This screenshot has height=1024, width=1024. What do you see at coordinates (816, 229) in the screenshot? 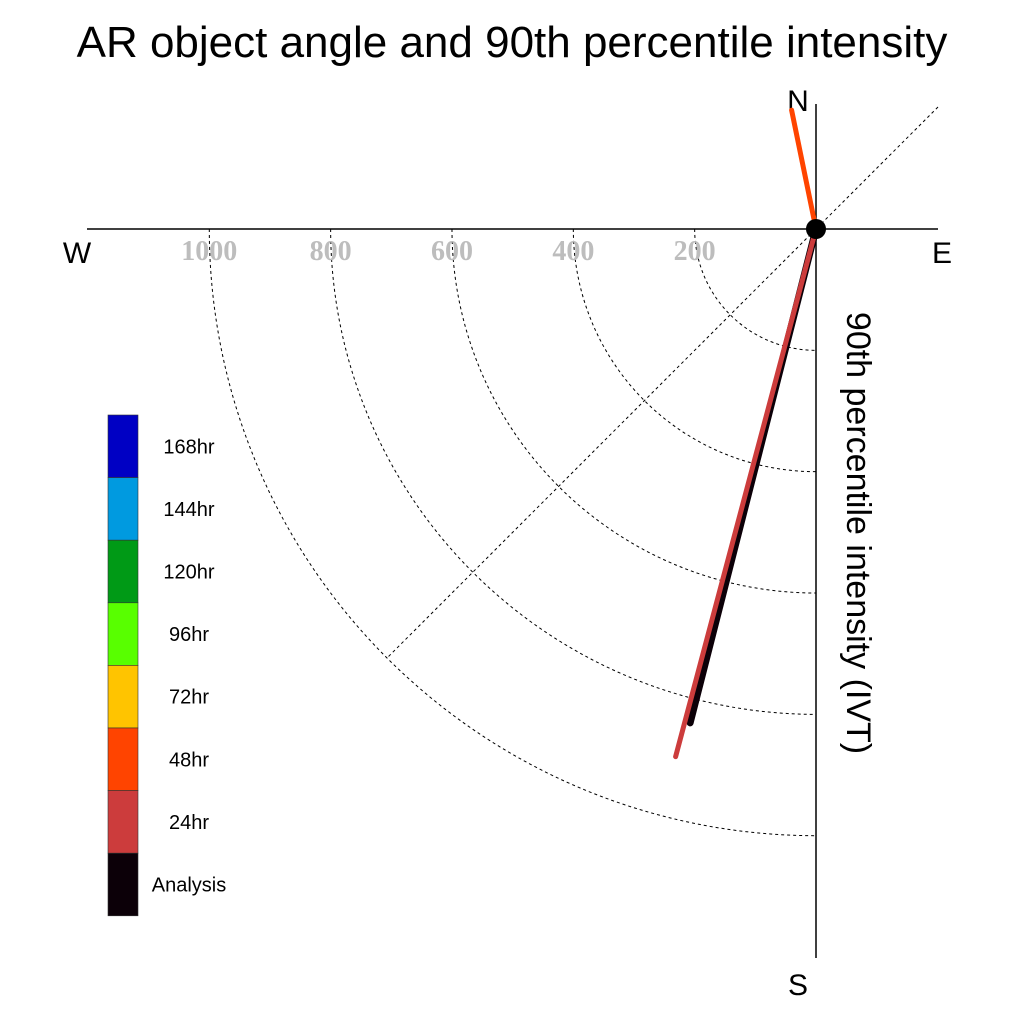
I see `origin-marker` at bounding box center [816, 229].